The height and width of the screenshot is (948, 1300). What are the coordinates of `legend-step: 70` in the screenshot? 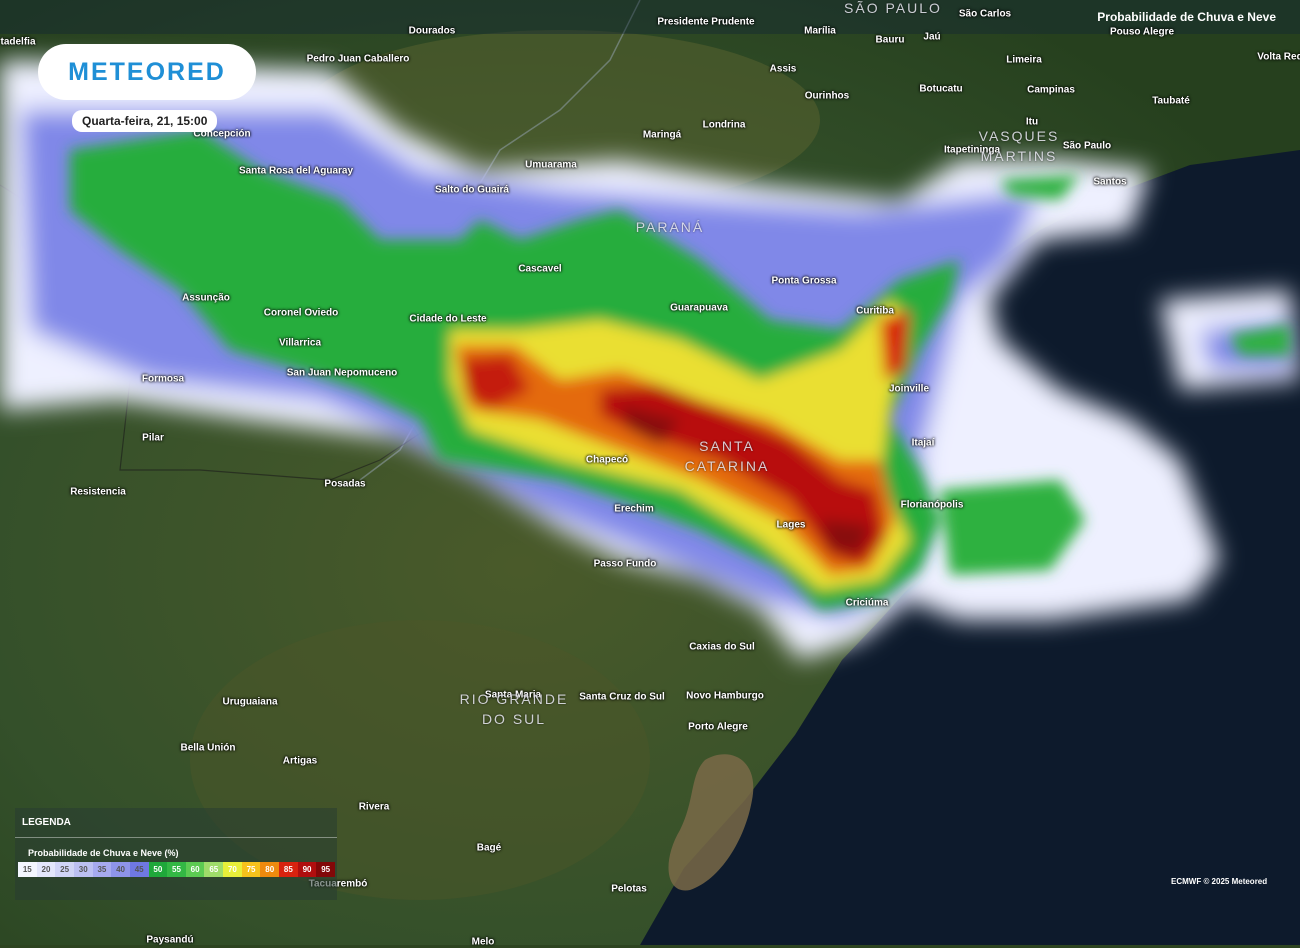 It's located at (232, 869).